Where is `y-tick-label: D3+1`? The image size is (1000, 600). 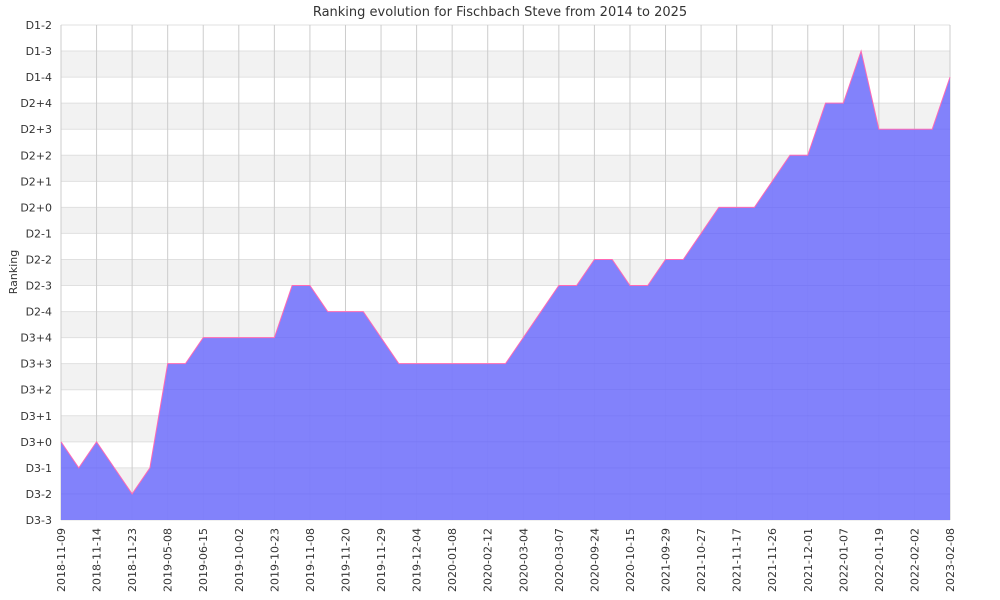 y-tick-label: D3+1 is located at coordinates (36, 416).